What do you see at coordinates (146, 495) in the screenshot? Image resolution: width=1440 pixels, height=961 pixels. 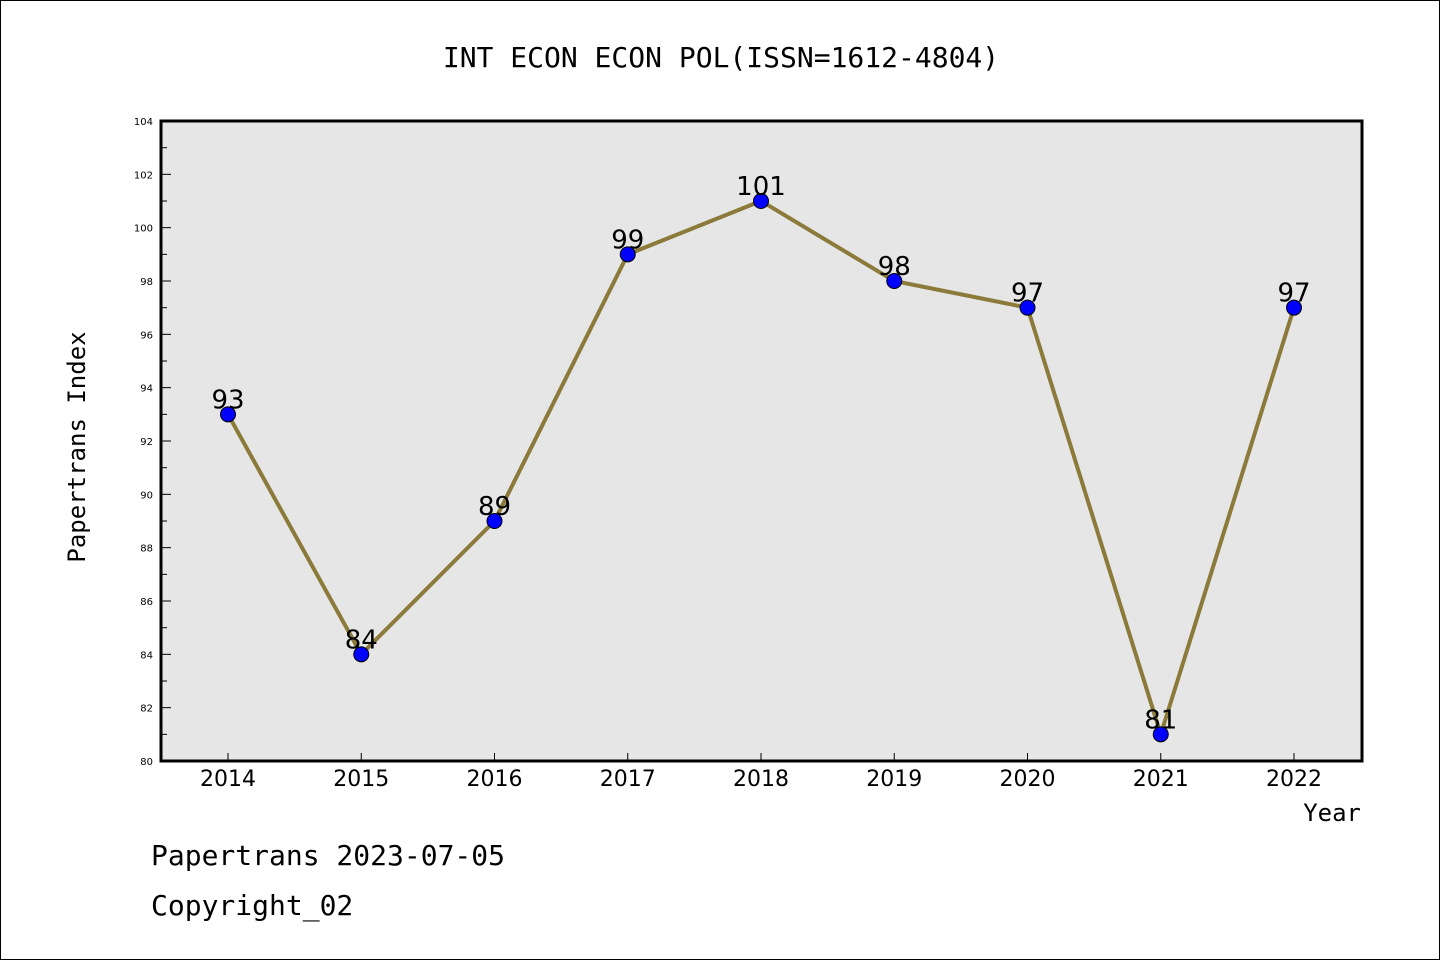 I see `y-tick-label: 90` at bounding box center [146, 495].